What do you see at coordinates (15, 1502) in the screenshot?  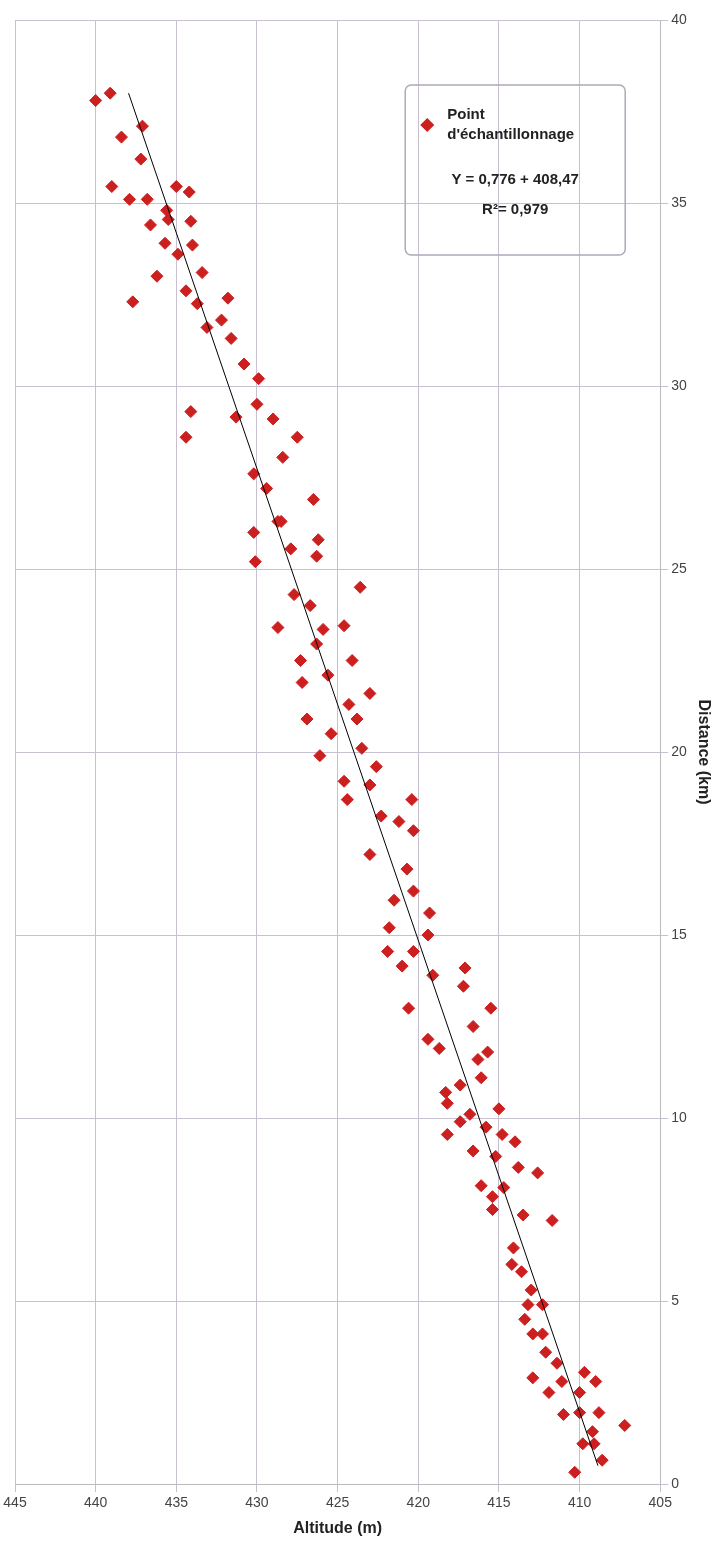 I see `x-tick-label: 445` at bounding box center [15, 1502].